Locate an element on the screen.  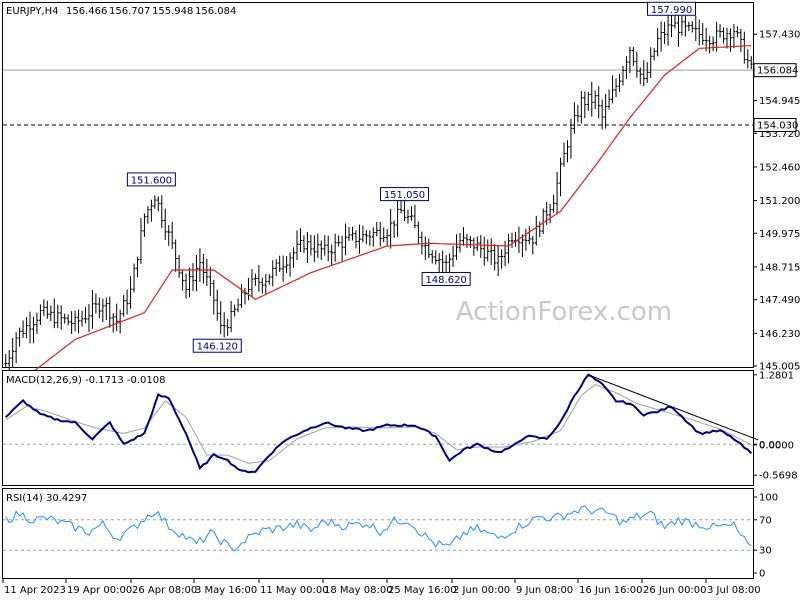
y-tick-label: 145.005 is located at coordinates (779, 367).